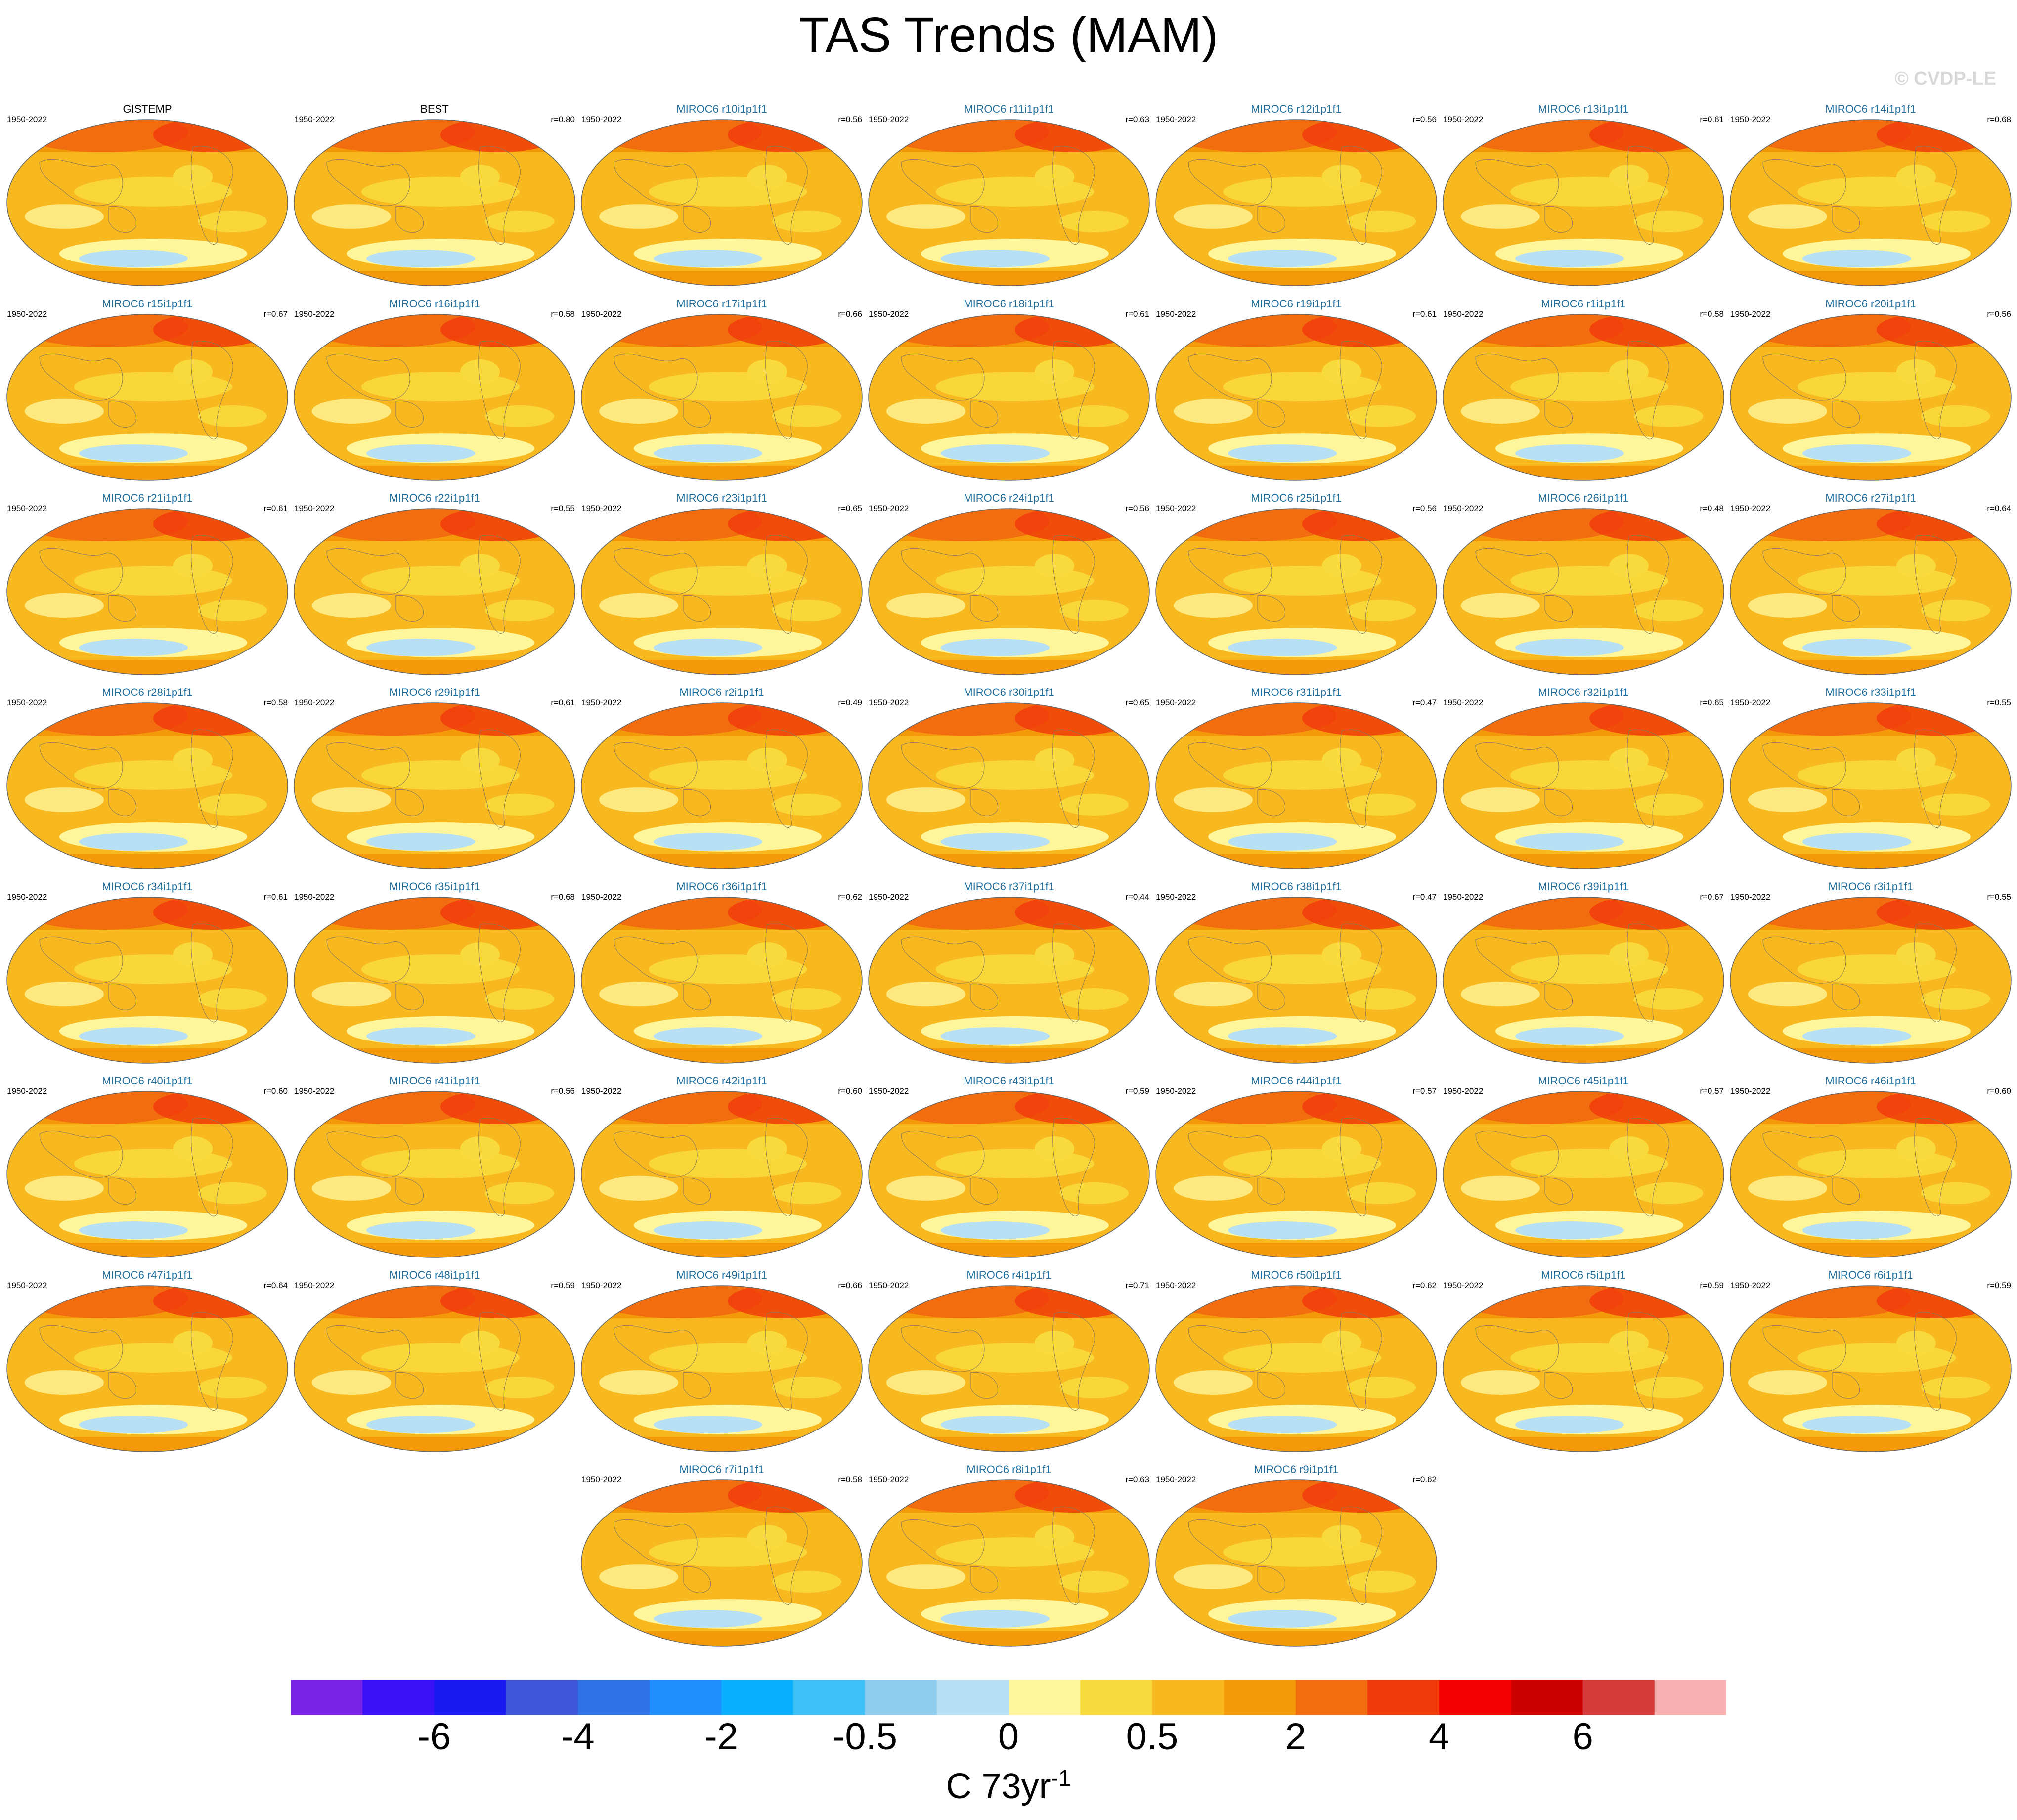 The height and width of the screenshot is (1820, 2017). I want to click on panel-title: MIROC6 r2i1p1f1, so click(721, 692).